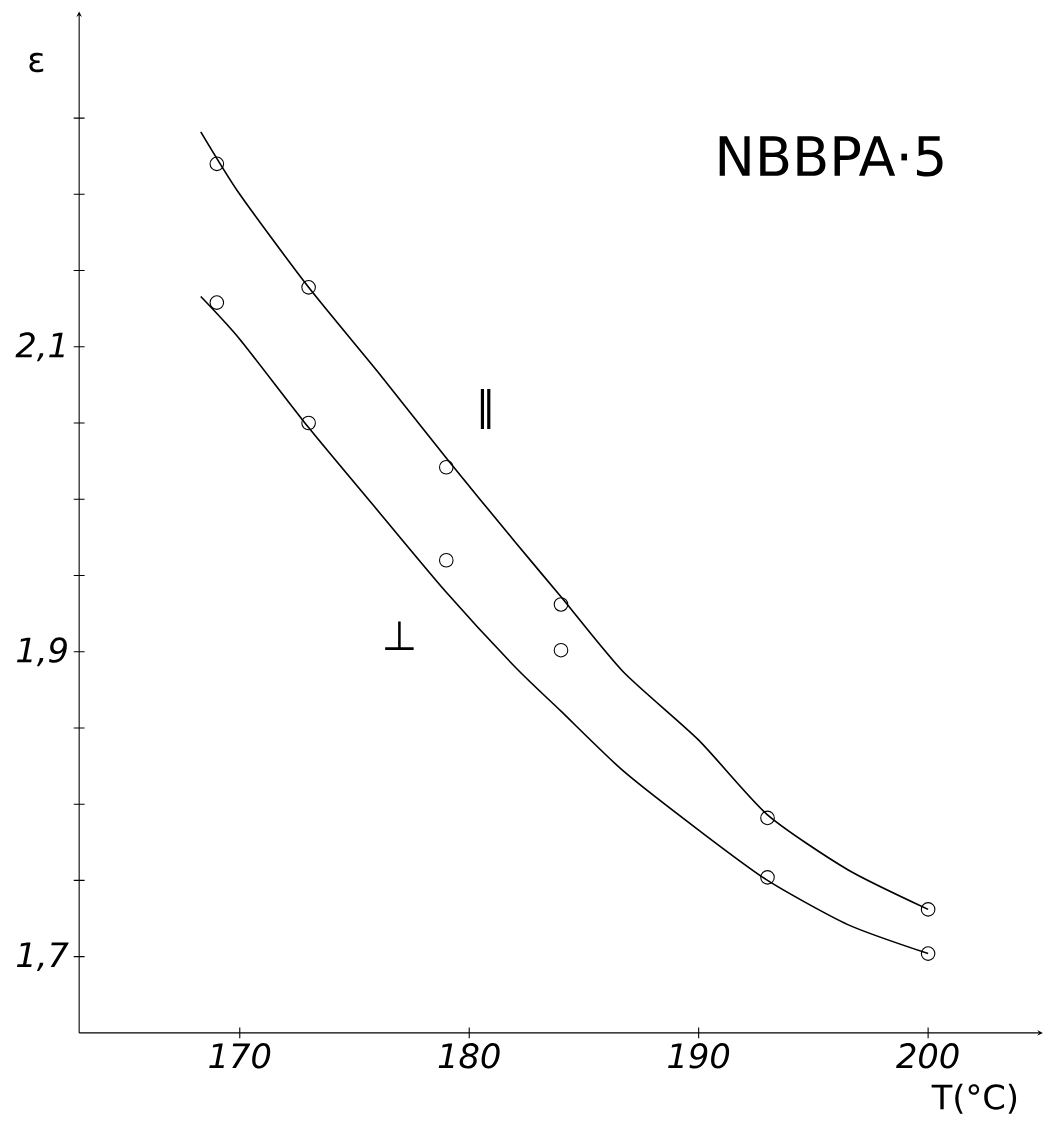 The width and height of the screenshot is (1054, 1129). I want to click on series-label: ∥, so click(485, 408).